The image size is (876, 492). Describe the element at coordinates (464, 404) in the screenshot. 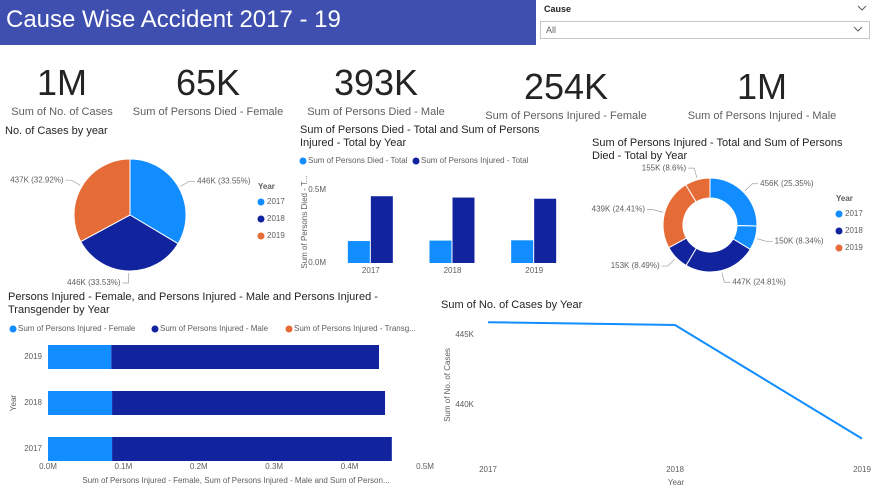

I see `y-tick-label: 440K` at that location.